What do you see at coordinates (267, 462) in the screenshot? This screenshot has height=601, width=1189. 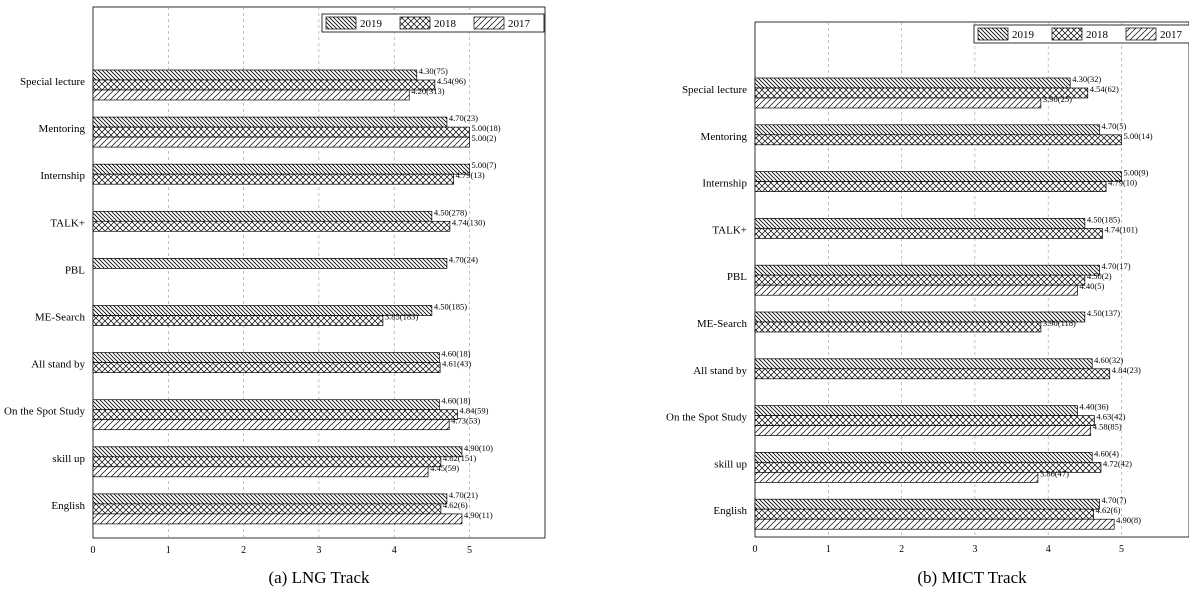 I see `bar-2018-skill-up` at bounding box center [267, 462].